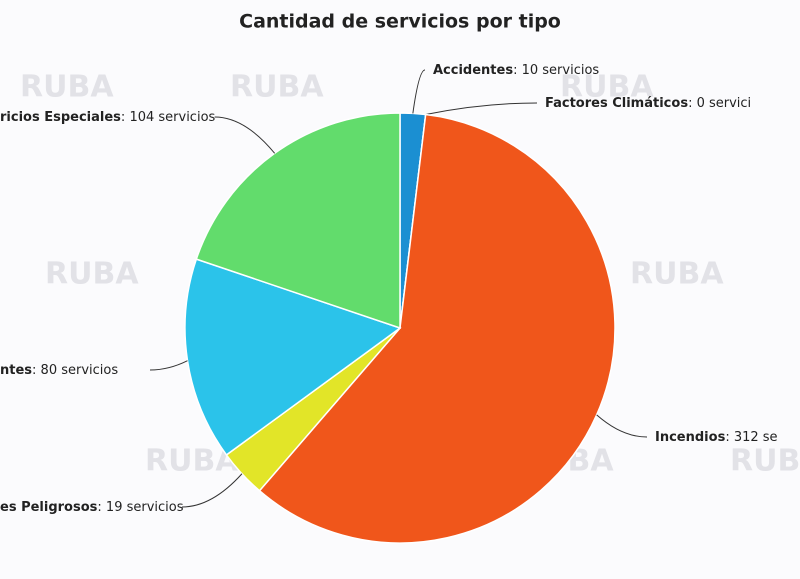 The width and height of the screenshot is (800, 579). Describe the element at coordinates (145, 507) in the screenshot. I see `value-label: 19 servicios` at that location.